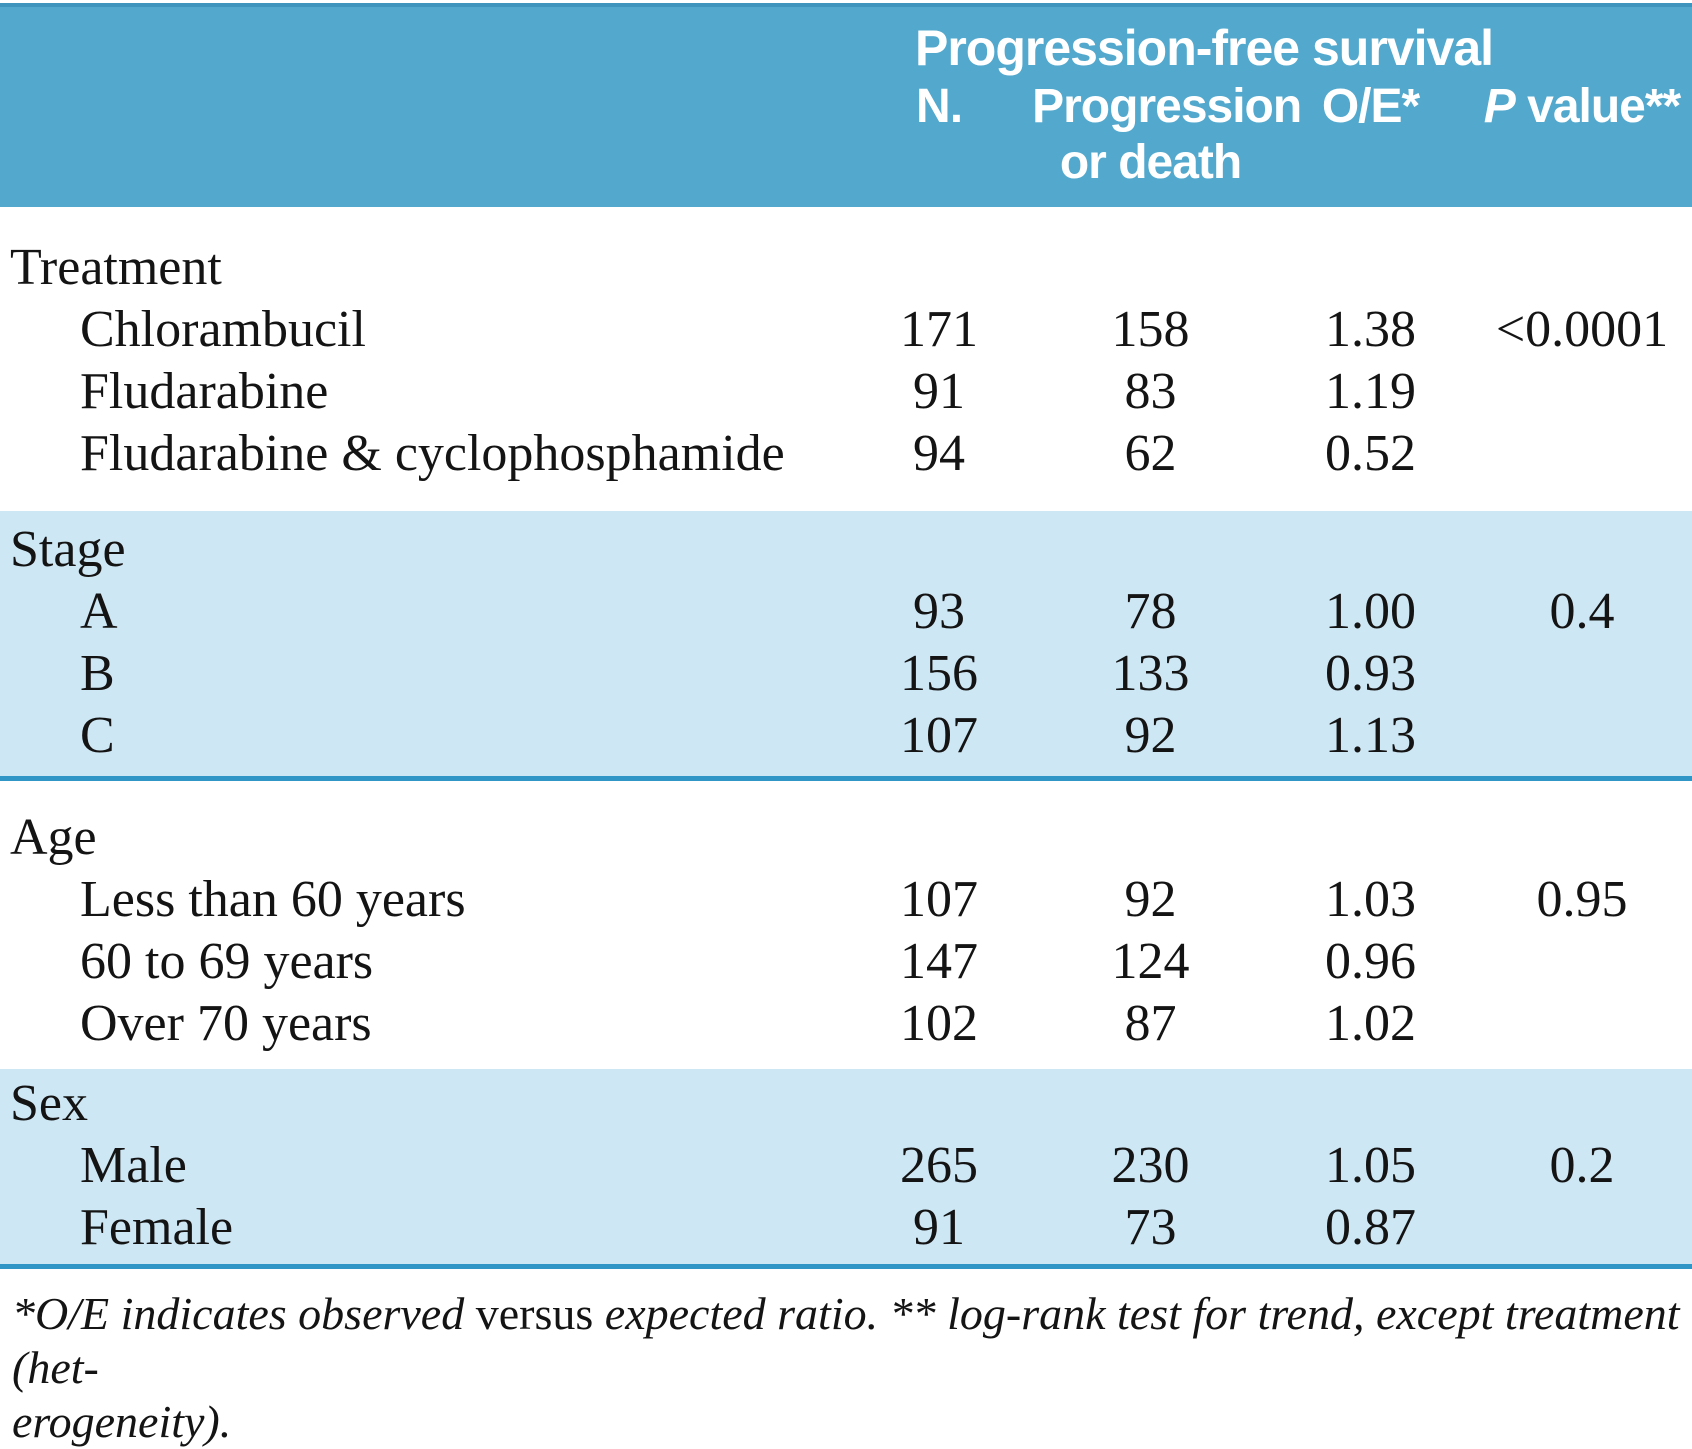 The height and width of the screenshot is (1449, 1692). I want to click on cell-p: <0.0001, so click(1582, 329).